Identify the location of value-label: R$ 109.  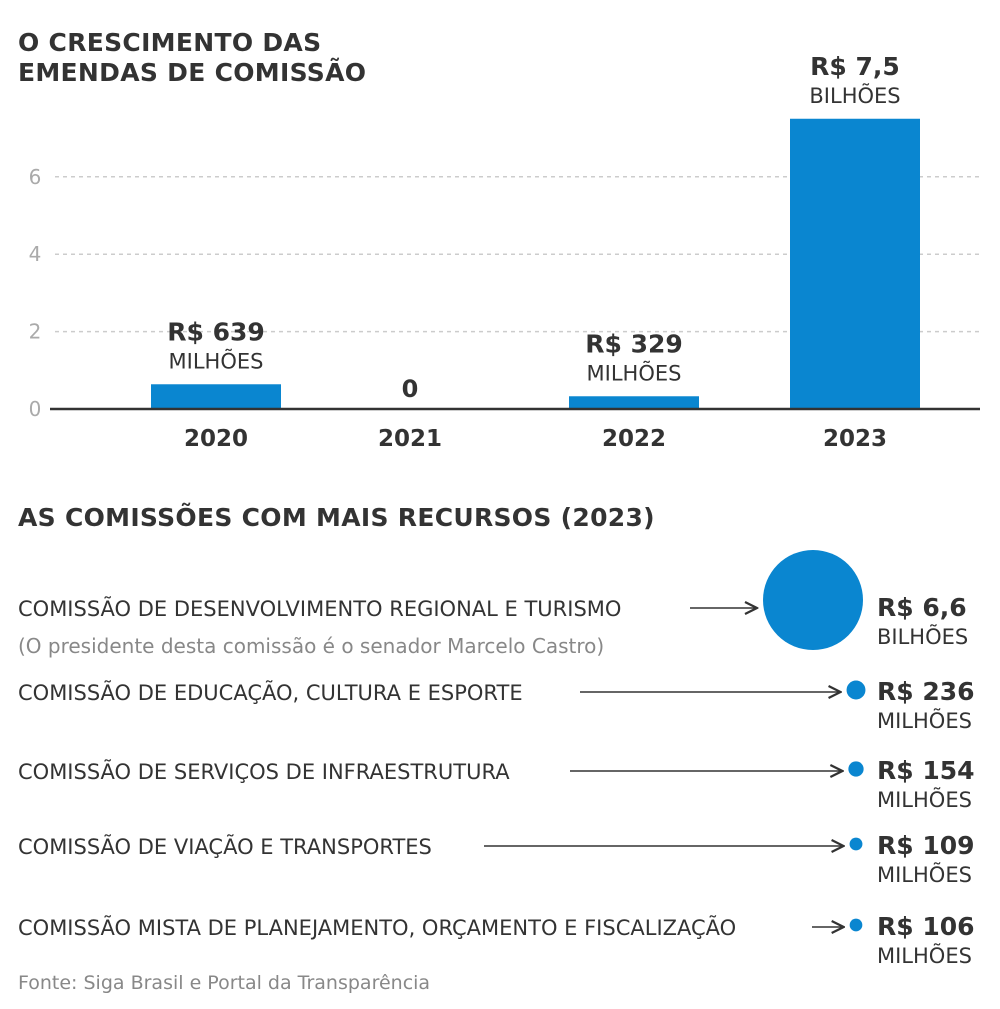
(926, 845).